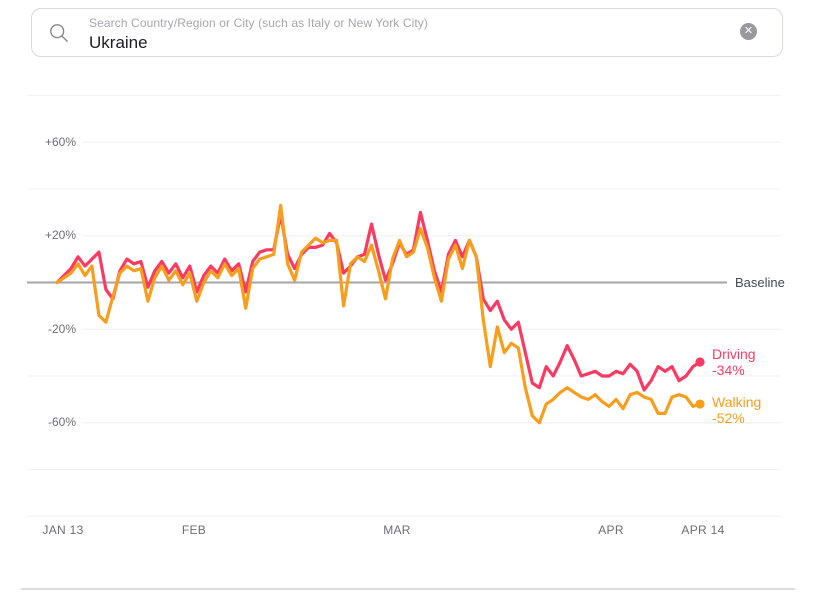  I want to click on x-label-feb: FEB, so click(194, 530).